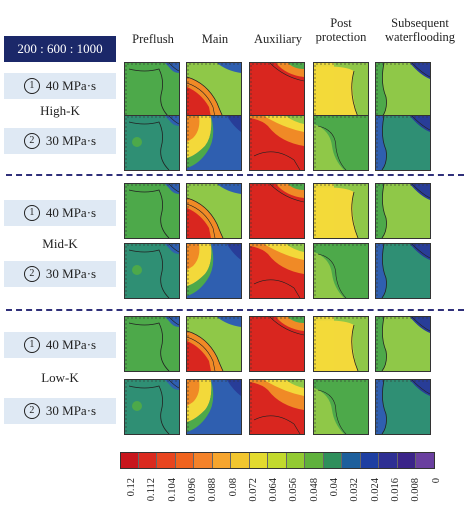  Describe the element at coordinates (375, 490) in the screenshot. I see `colorbar-tick-label: 0.024` at that location.